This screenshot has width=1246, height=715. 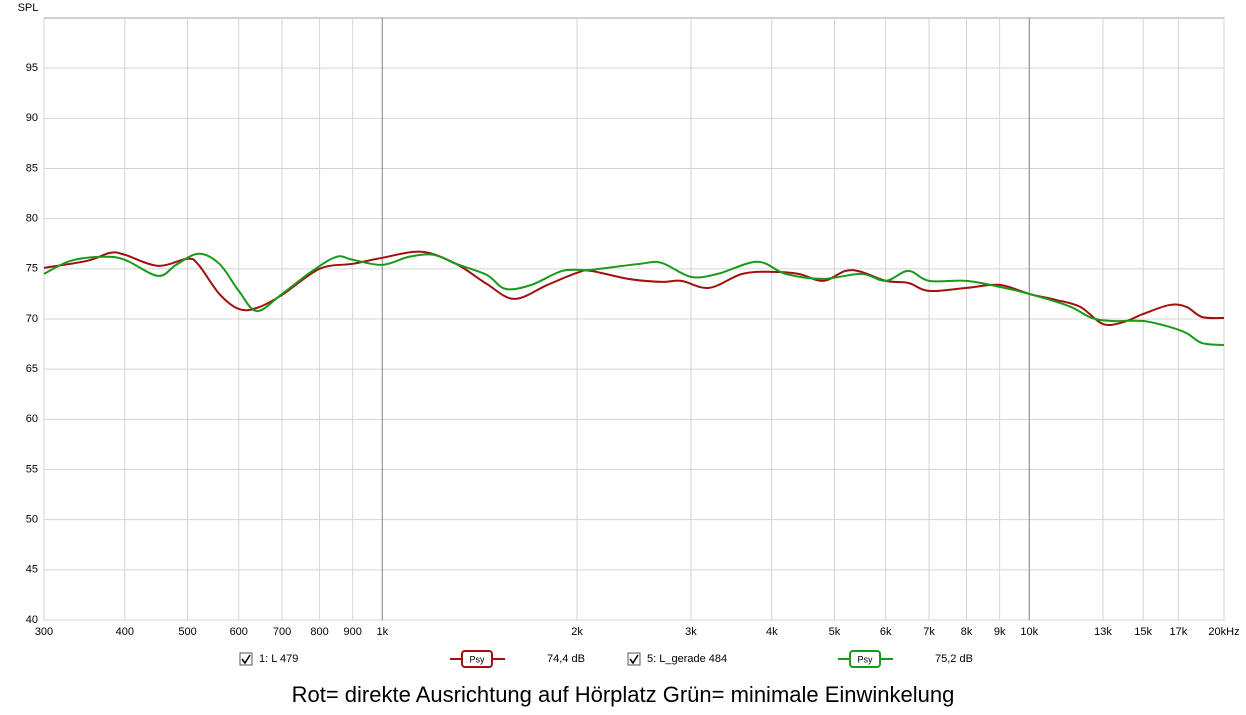 What do you see at coordinates (32, 419) in the screenshot?
I see `y-tick-label: 60` at bounding box center [32, 419].